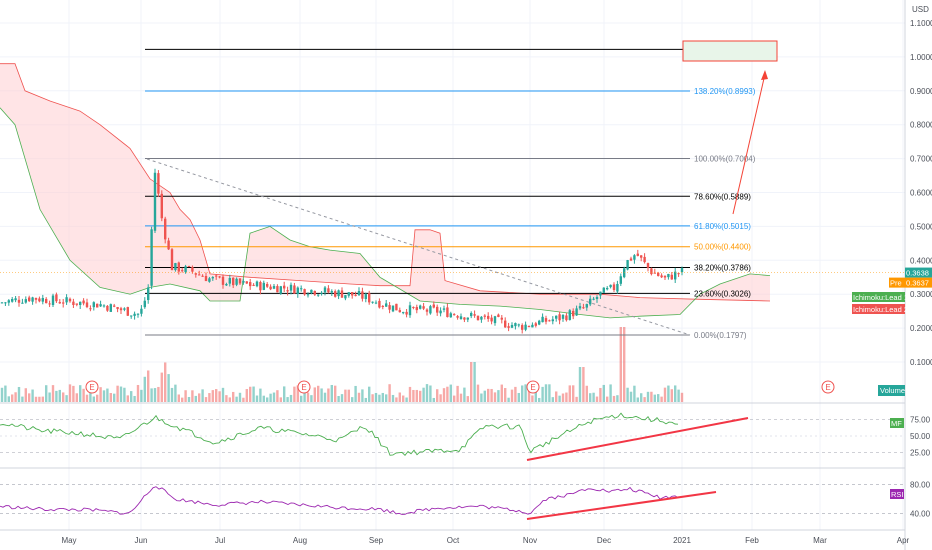 This screenshot has width=932, height=550. What do you see at coordinates (920, 9) in the screenshot?
I see `currency-label: USD` at bounding box center [920, 9].